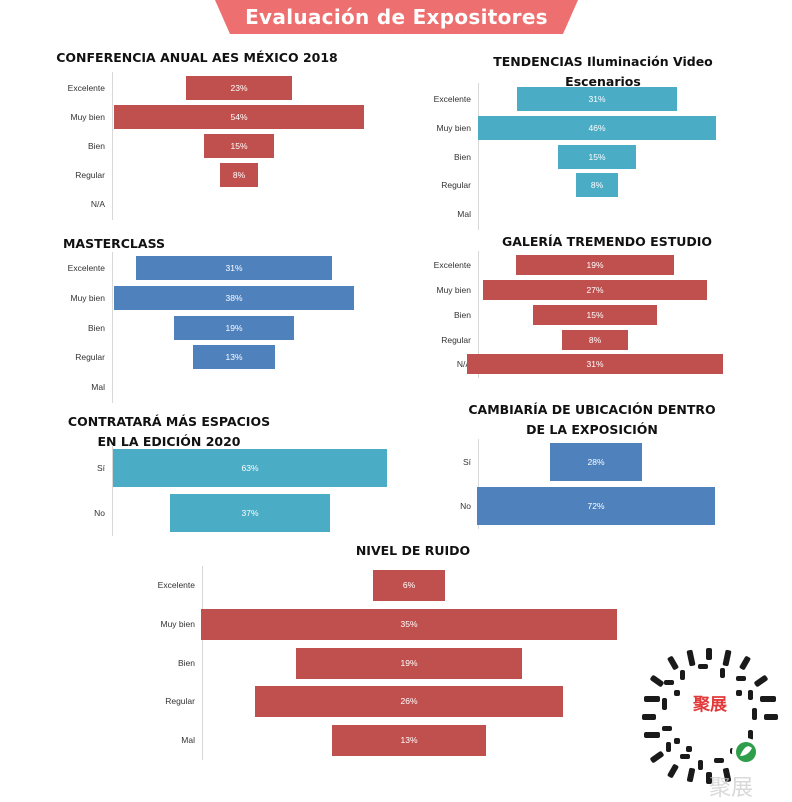 The image size is (792, 802). I want to click on chart-title-line: CONTRATARÁ MÁS ESPACIOS, so click(169, 421).